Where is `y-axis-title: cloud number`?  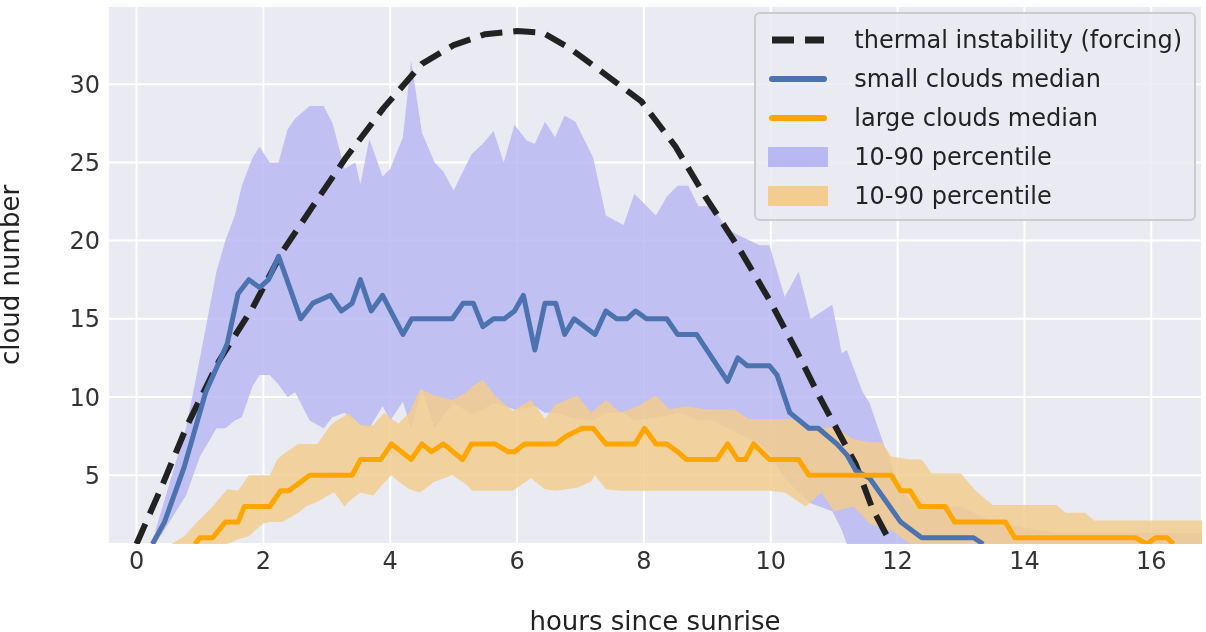
y-axis-title: cloud number is located at coordinates (13, 275).